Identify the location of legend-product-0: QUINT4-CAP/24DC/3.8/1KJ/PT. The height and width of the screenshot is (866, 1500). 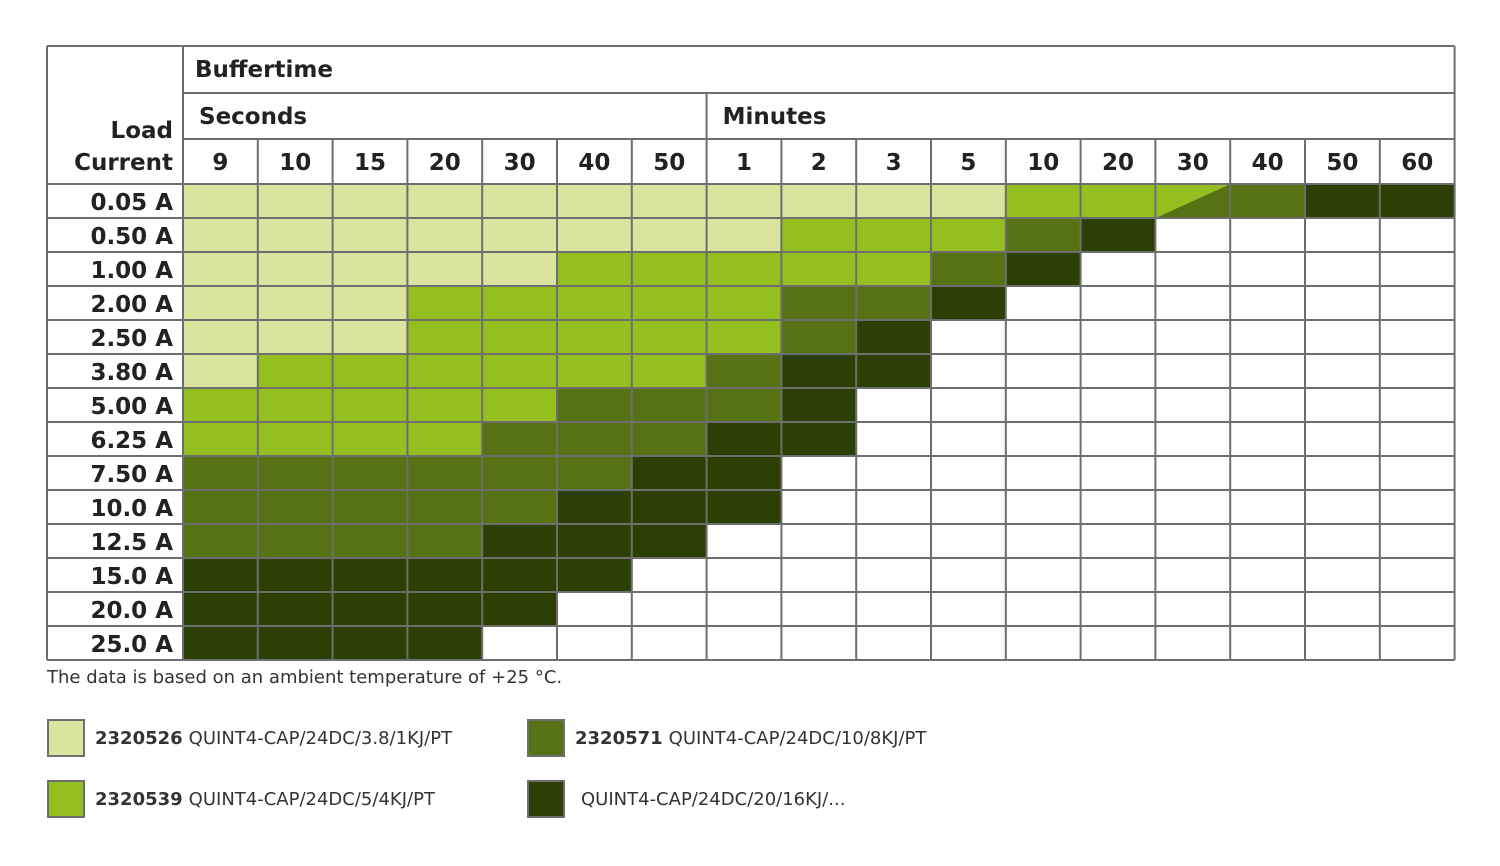
(320, 738).